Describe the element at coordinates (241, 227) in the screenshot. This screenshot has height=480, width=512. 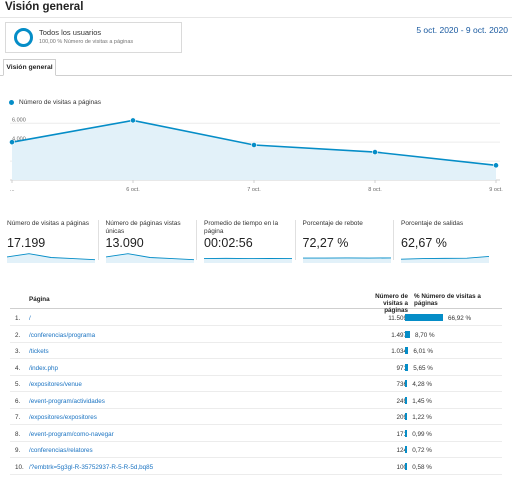
I see `metric-label: Promedio de tiempo en la página` at that location.